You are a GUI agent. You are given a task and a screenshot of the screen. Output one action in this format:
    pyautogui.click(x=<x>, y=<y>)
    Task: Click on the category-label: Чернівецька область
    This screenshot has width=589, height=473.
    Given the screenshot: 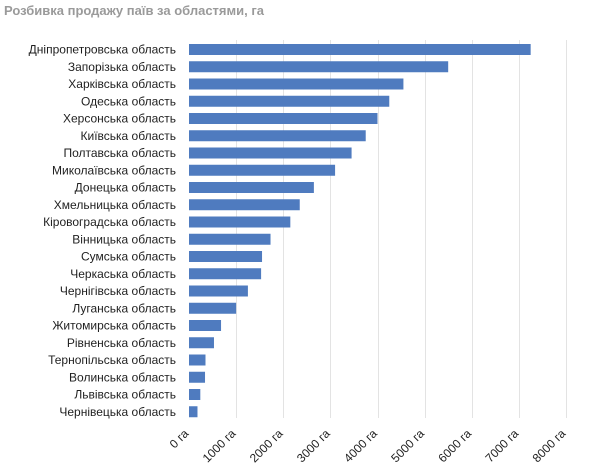 What is the action you would take?
    pyautogui.click(x=117, y=412)
    